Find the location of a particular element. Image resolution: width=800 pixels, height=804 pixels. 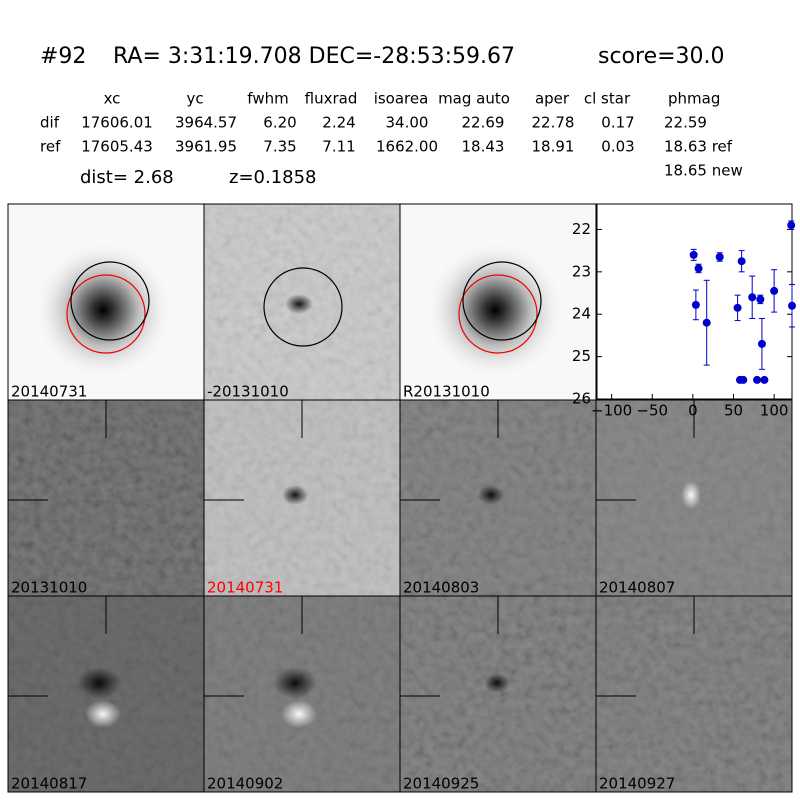

column-header: aper is located at coordinates (552, 99).